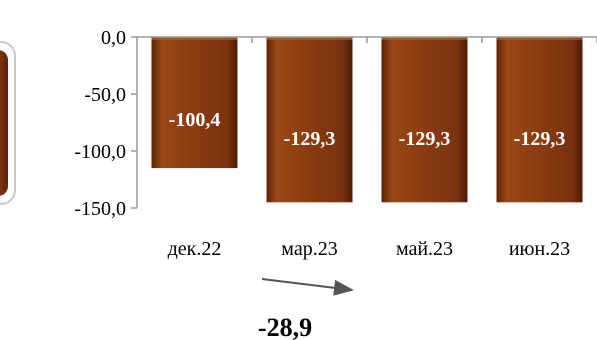  What do you see at coordinates (285, 326) in the screenshot?
I see `change-annotation: -28,9` at bounding box center [285, 326].